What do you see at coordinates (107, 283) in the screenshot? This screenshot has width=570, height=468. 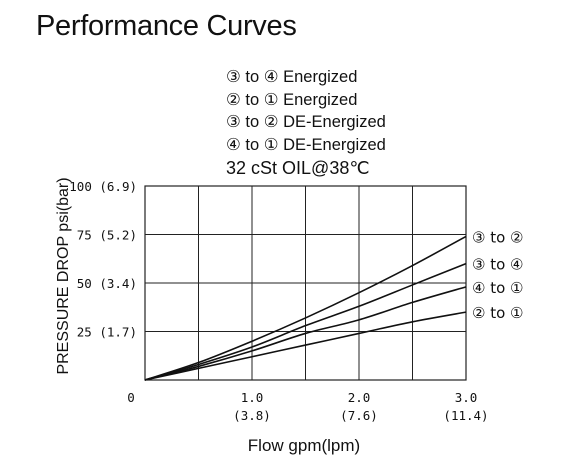 I see `y-tick-label: 50 (3.4)` at bounding box center [107, 283].